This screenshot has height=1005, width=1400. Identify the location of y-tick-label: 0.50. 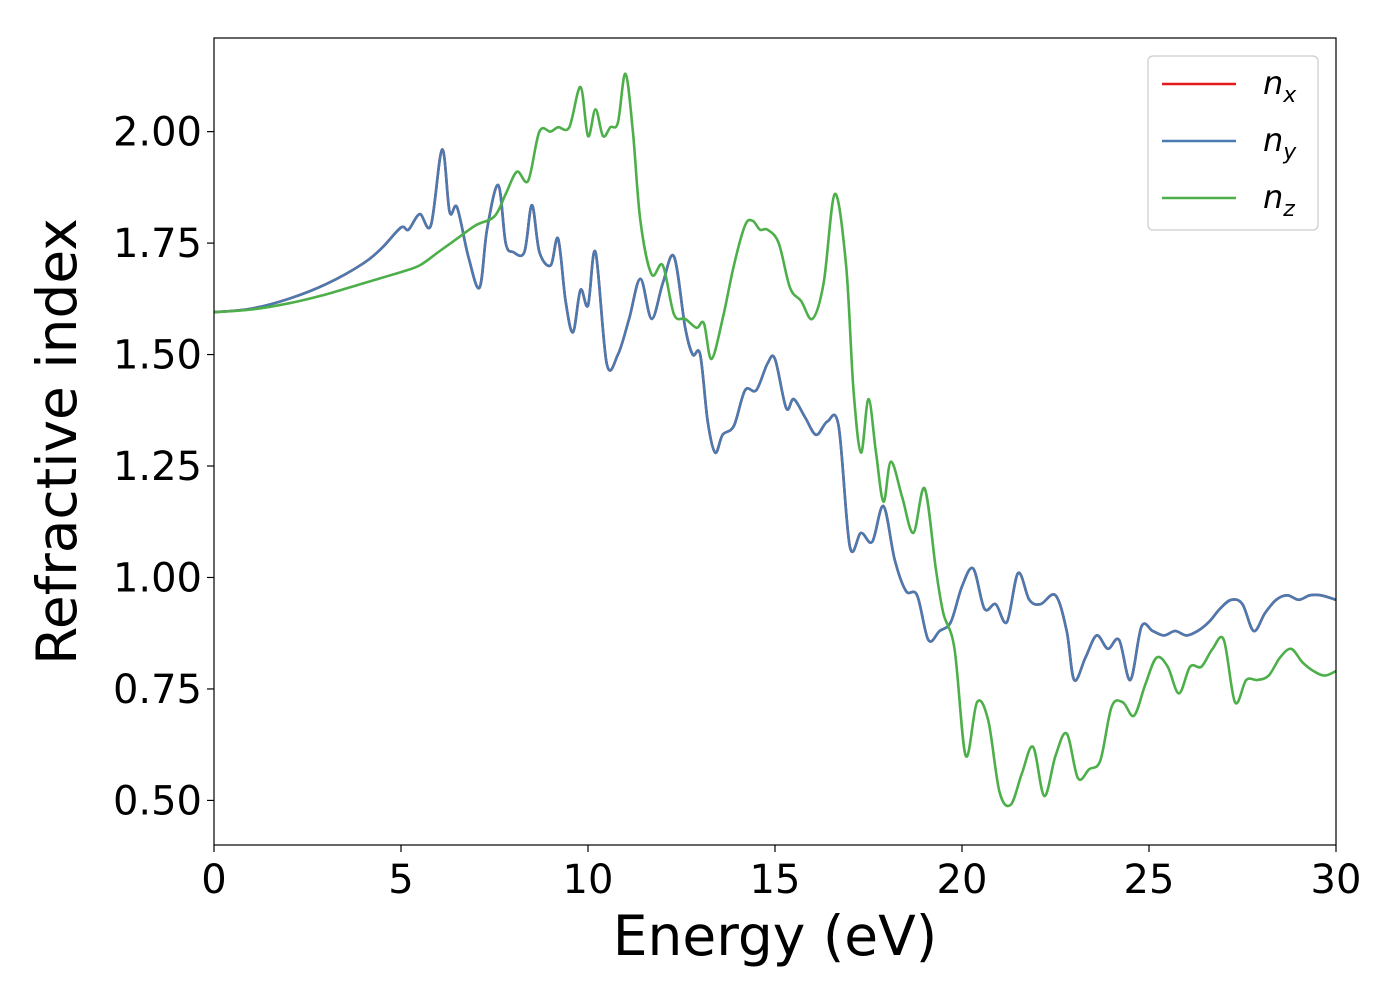
(157, 801).